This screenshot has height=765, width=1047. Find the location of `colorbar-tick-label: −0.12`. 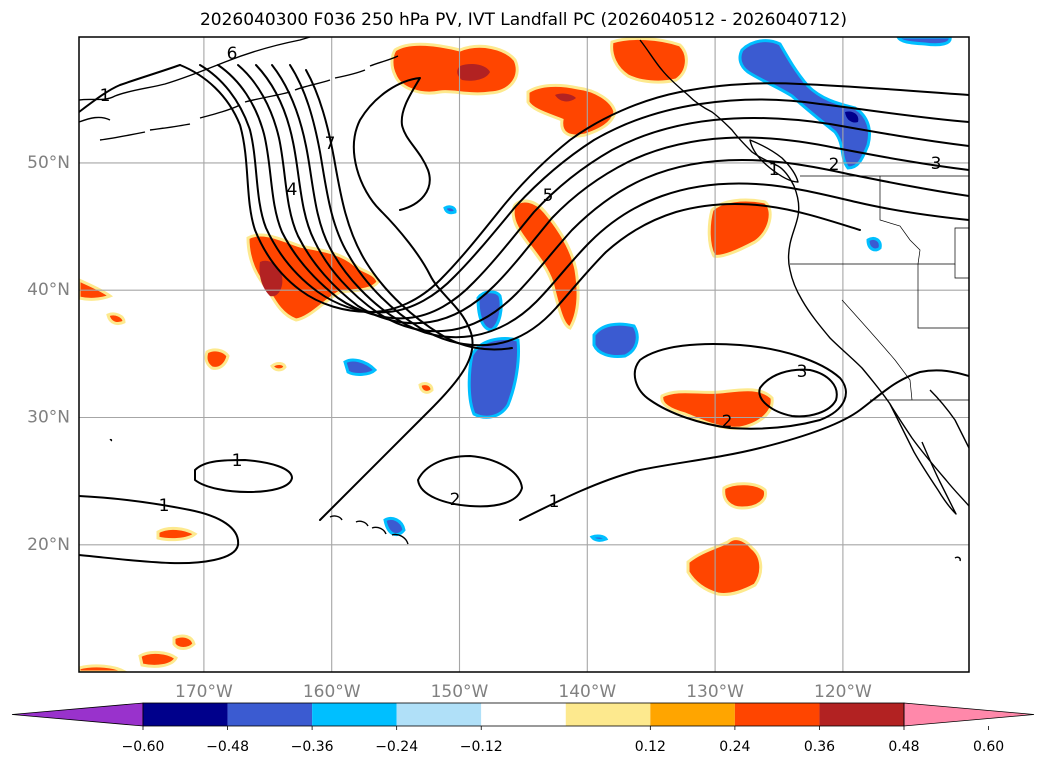

colorbar-tick-label: −0.12 is located at coordinates (481, 747).